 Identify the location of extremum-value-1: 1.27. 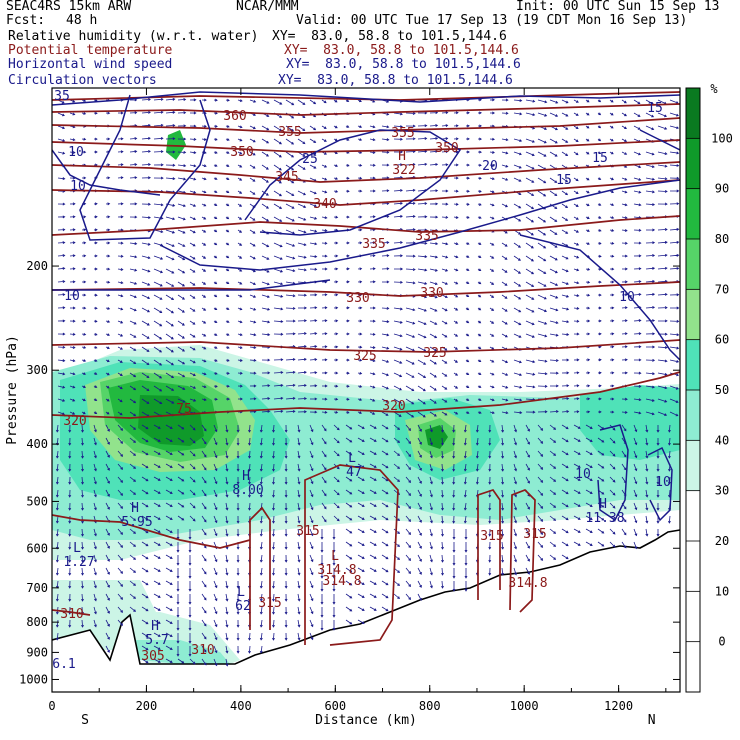
(78, 562).